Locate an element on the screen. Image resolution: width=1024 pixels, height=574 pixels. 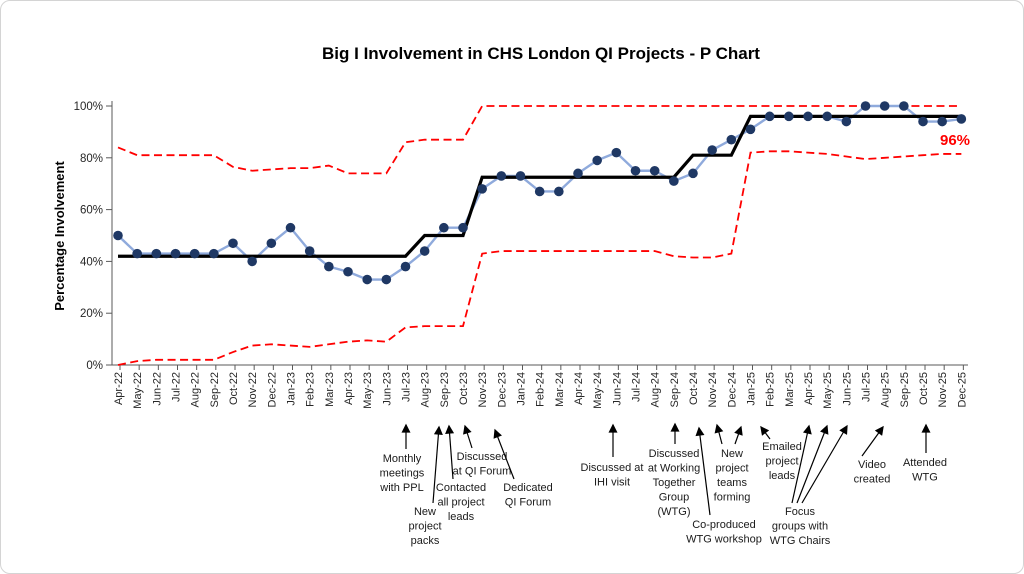
annotation-text: New project packs is located at coordinates (424, 526).